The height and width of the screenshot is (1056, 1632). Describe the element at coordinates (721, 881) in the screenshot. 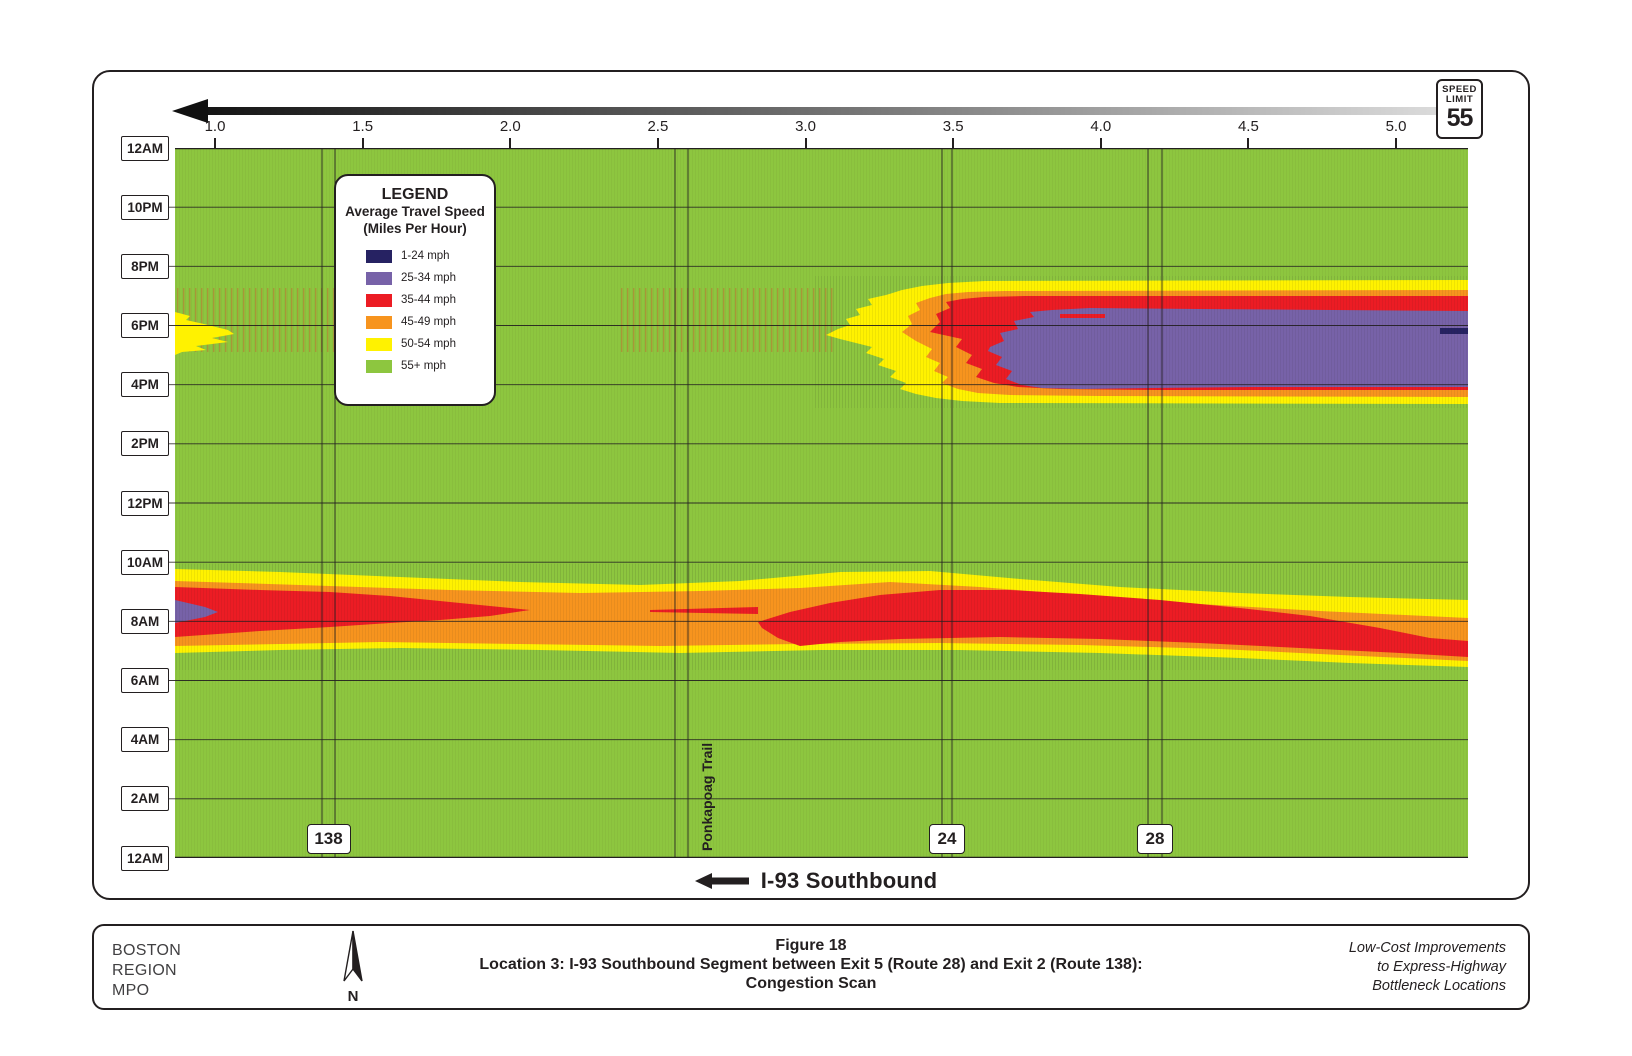

I see `southbound-arrow-icon` at that location.